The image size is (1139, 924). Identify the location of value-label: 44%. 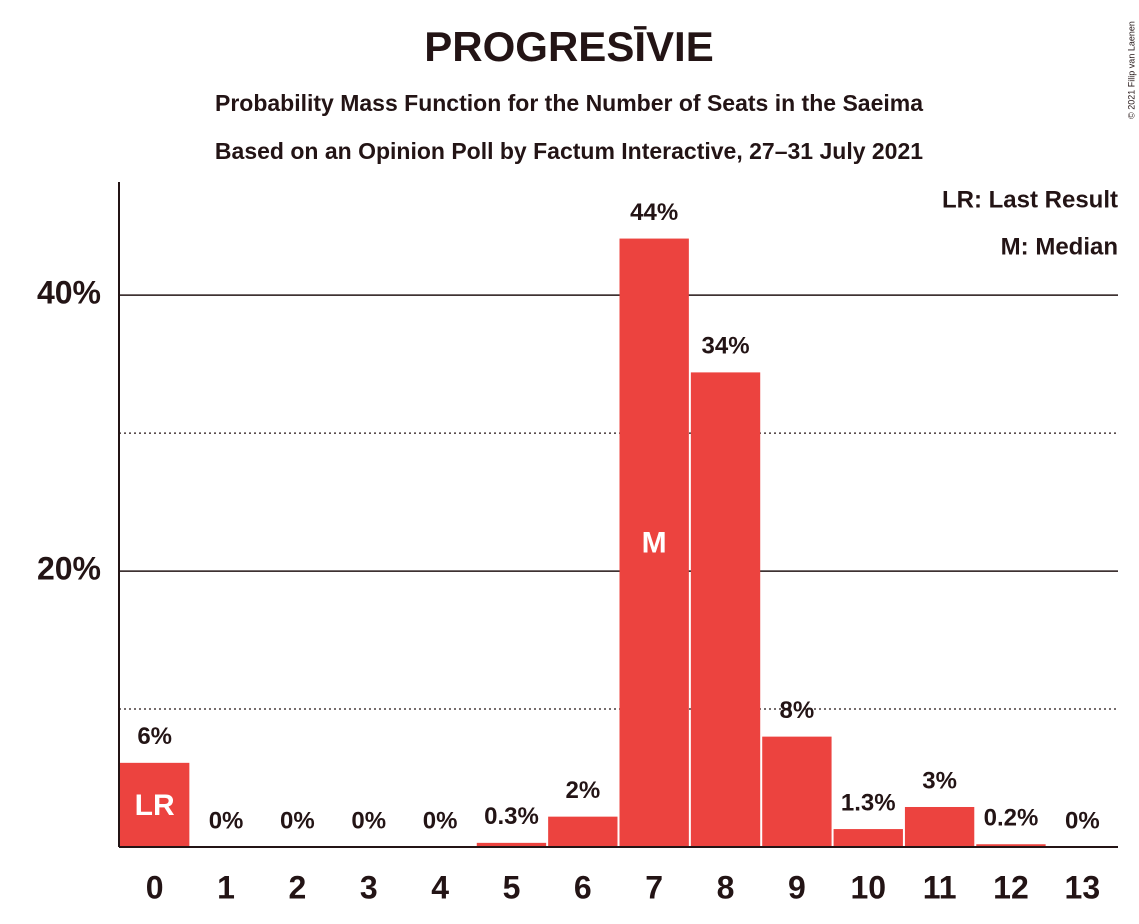
(654, 212).